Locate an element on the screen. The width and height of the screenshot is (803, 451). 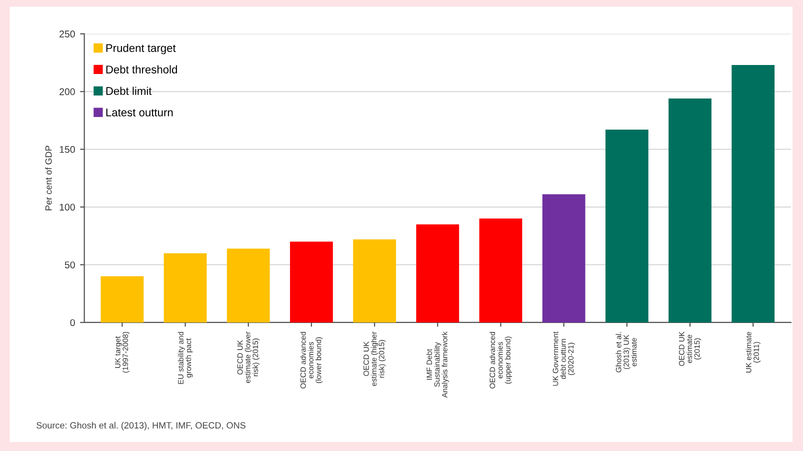
y-tick-label: 0 is located at coordinates (72, 322).